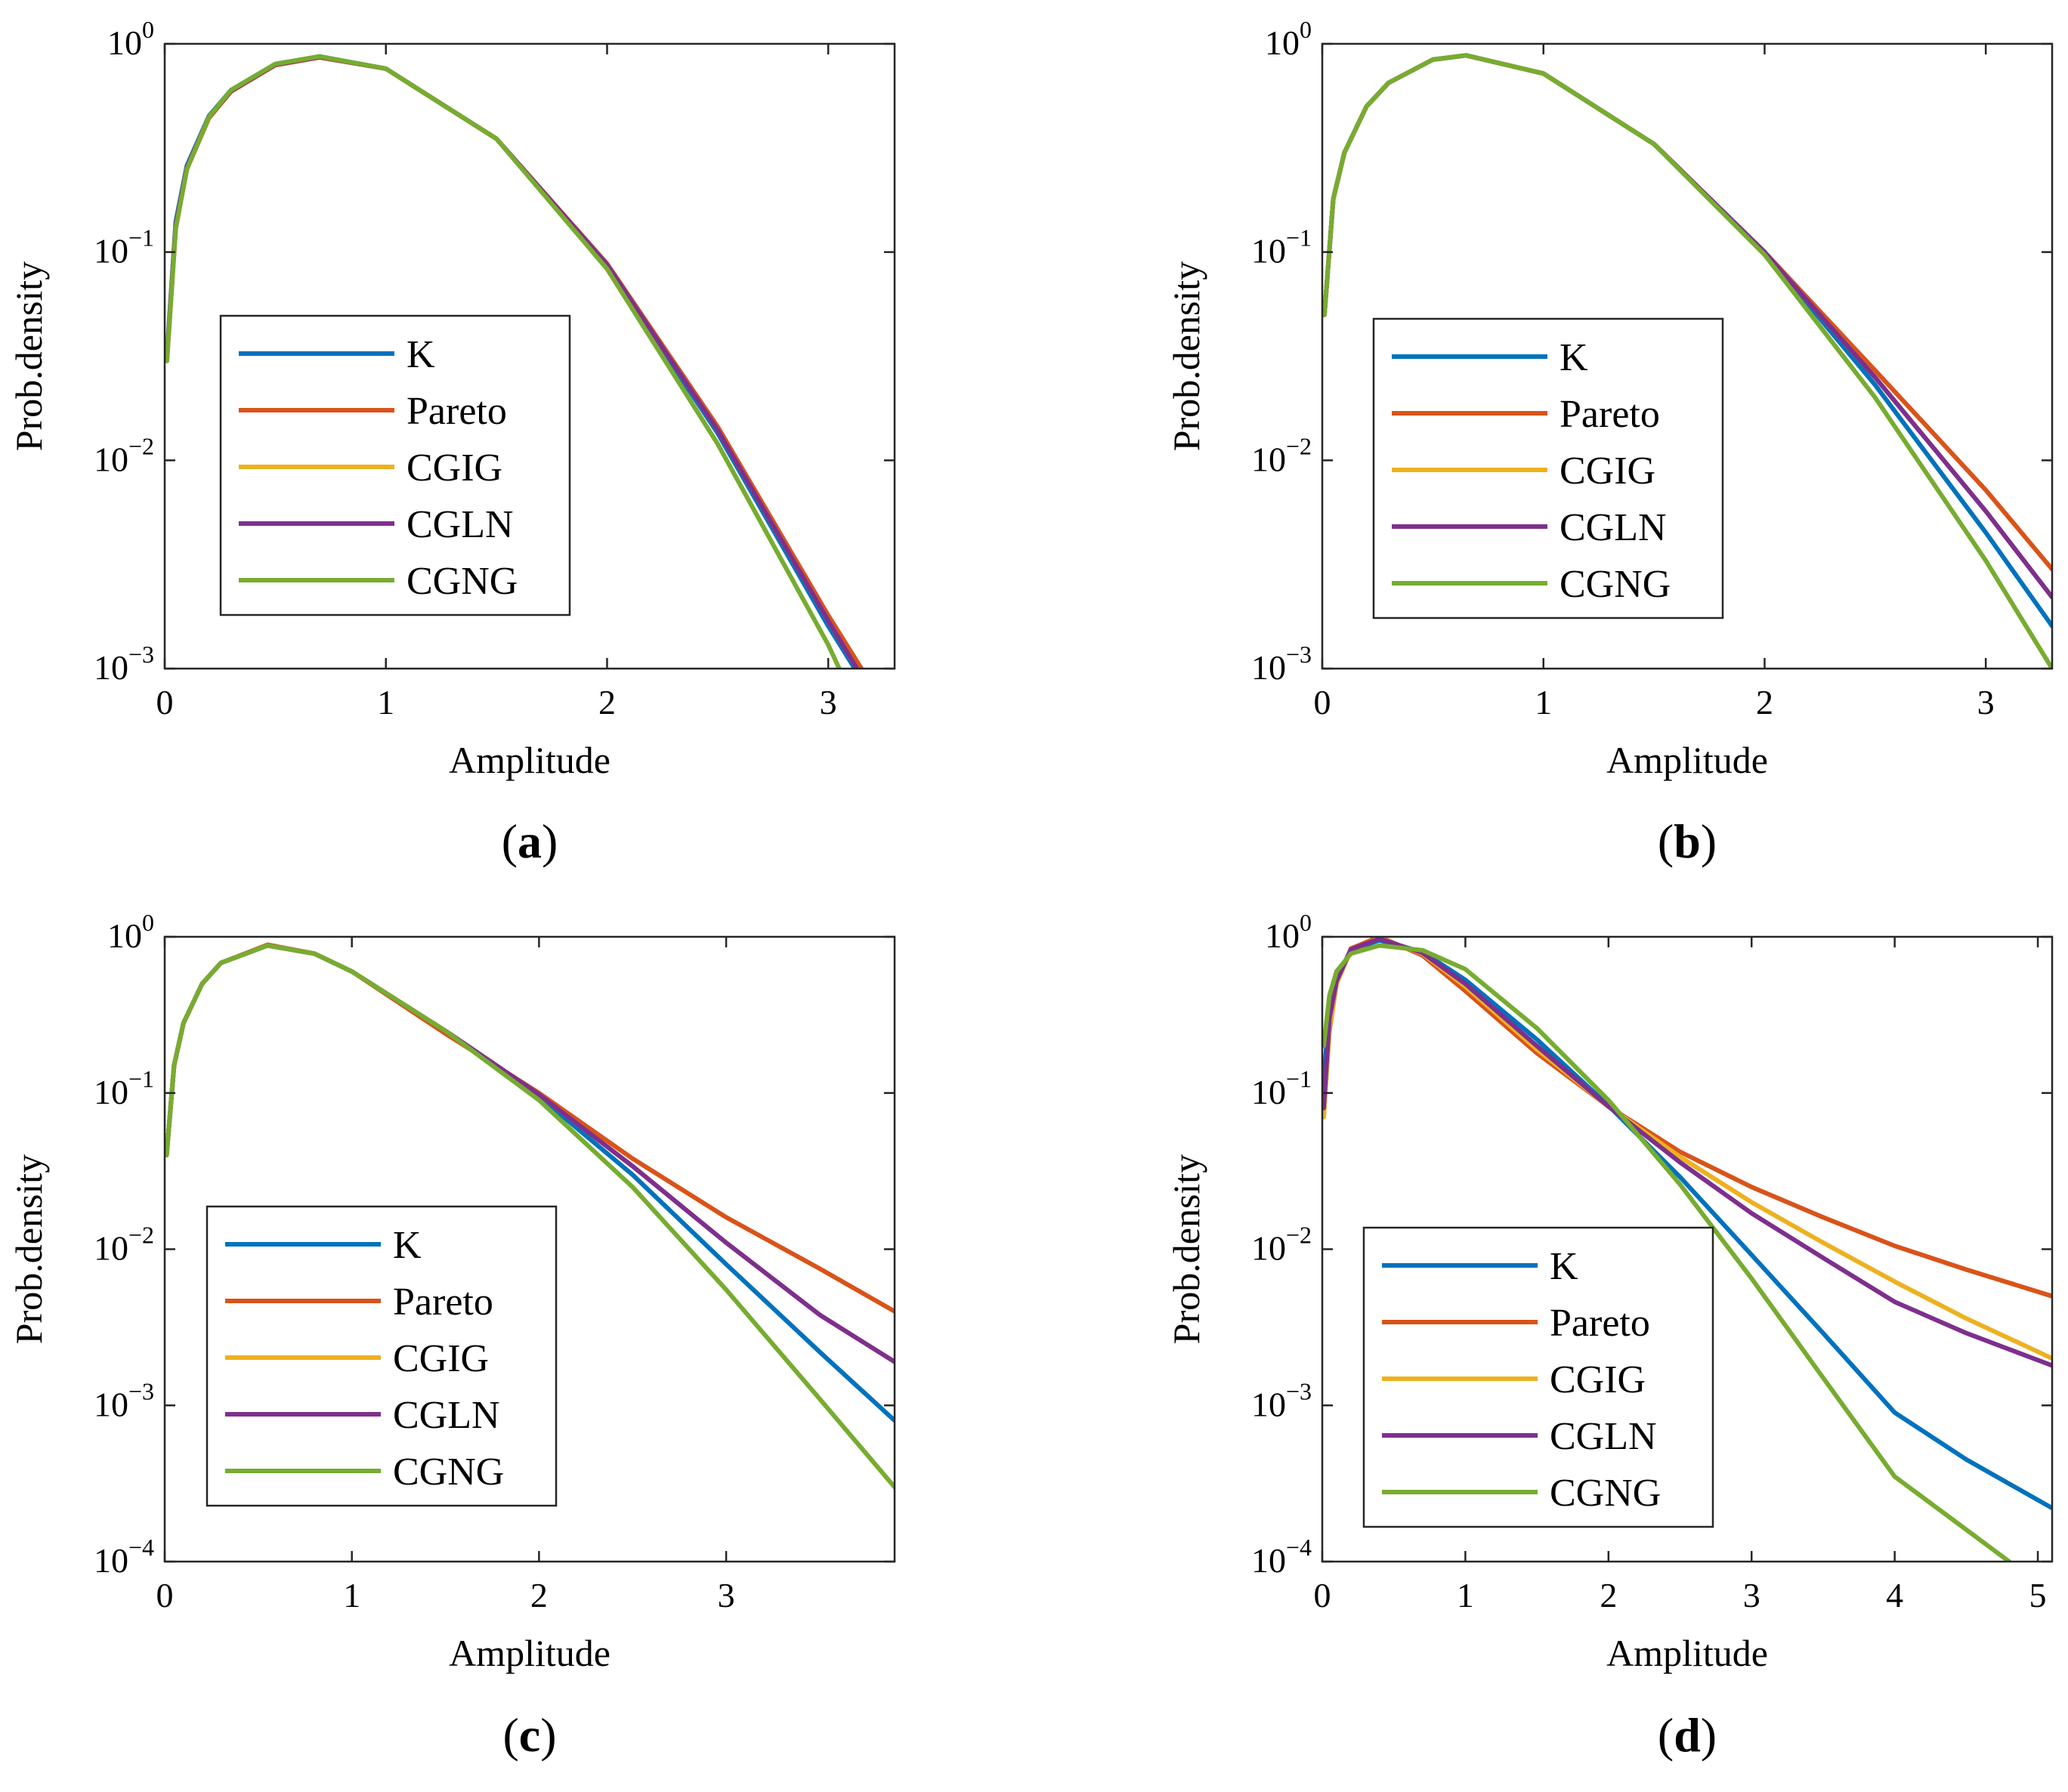 The height and width of the screenshot is (1792, 2068). Describe the element at coordinates (1688, 841) in the screenshot. I see `panel-caption: (b)` at that location.